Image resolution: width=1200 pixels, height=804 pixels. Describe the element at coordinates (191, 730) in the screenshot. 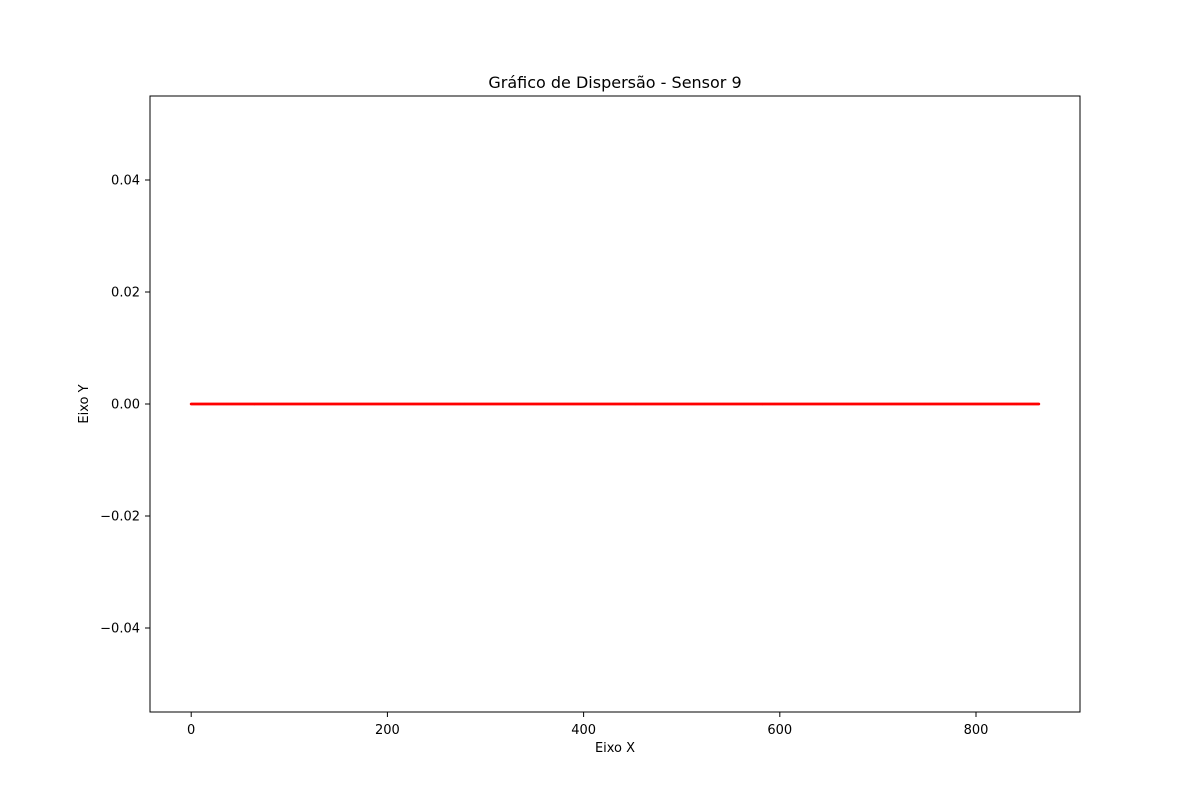

I see `x-tick-label: 0` at that location.